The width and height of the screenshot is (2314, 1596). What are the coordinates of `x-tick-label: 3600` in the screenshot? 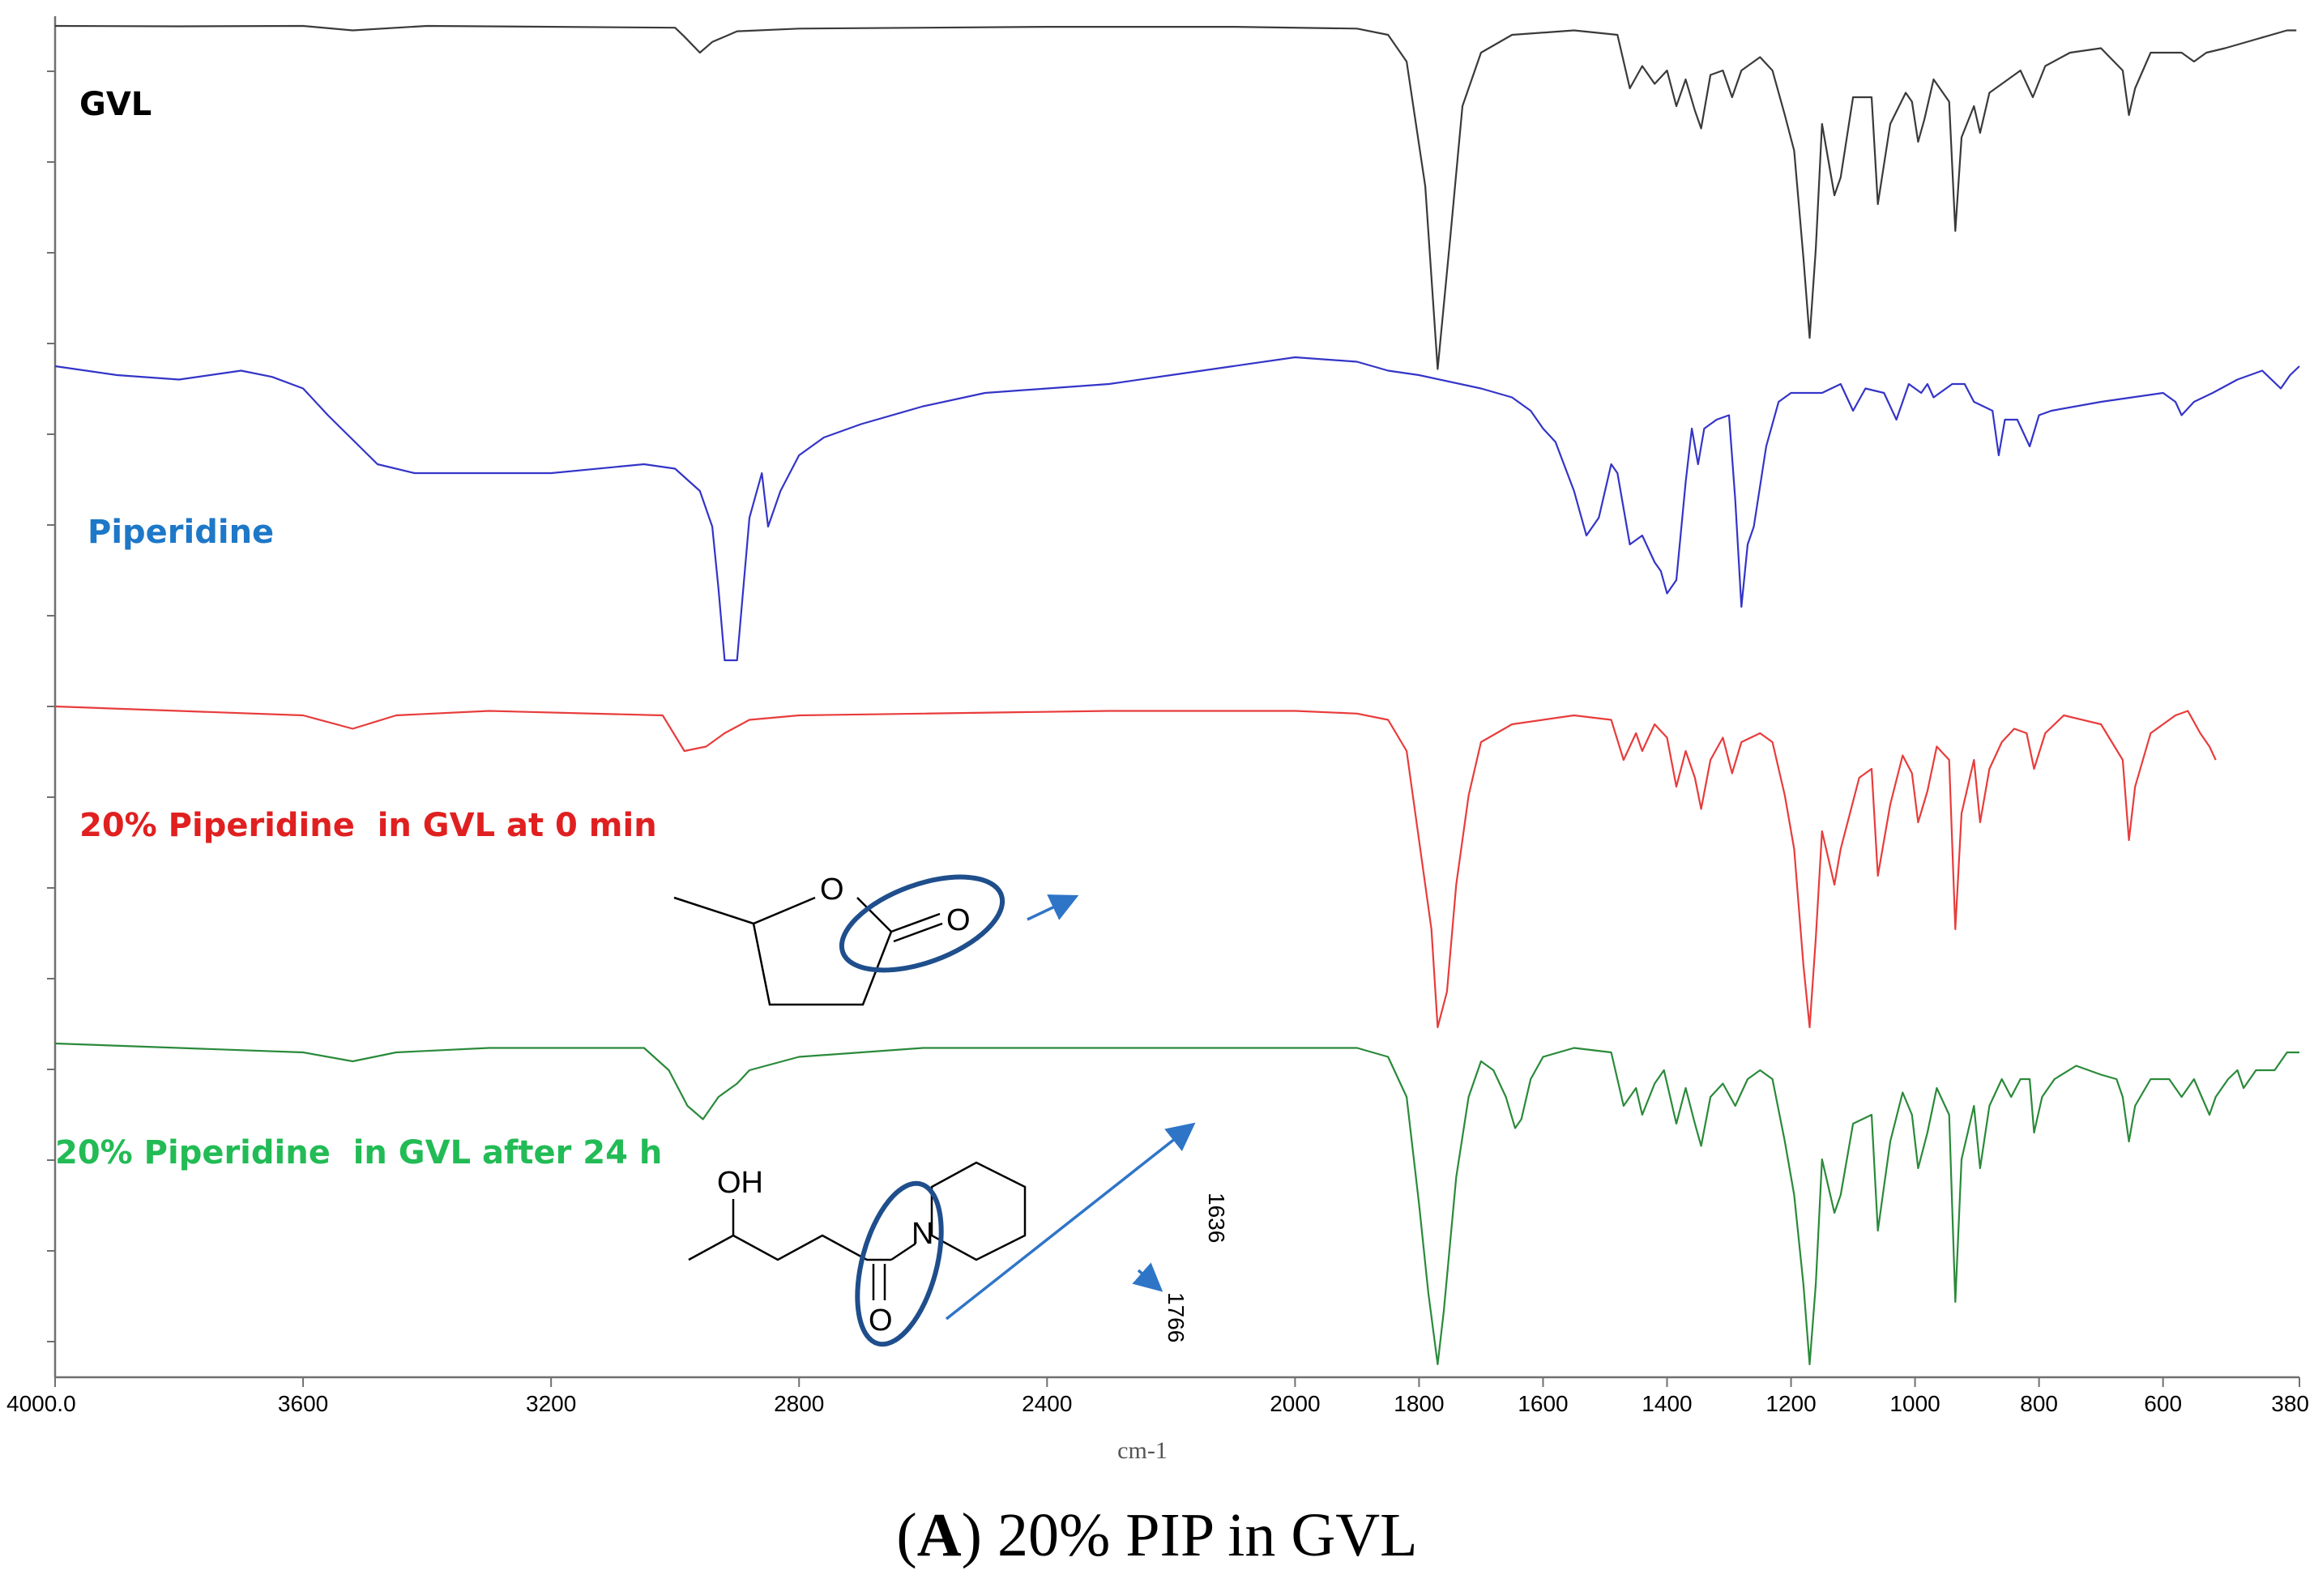 It's located at (303, 1403).